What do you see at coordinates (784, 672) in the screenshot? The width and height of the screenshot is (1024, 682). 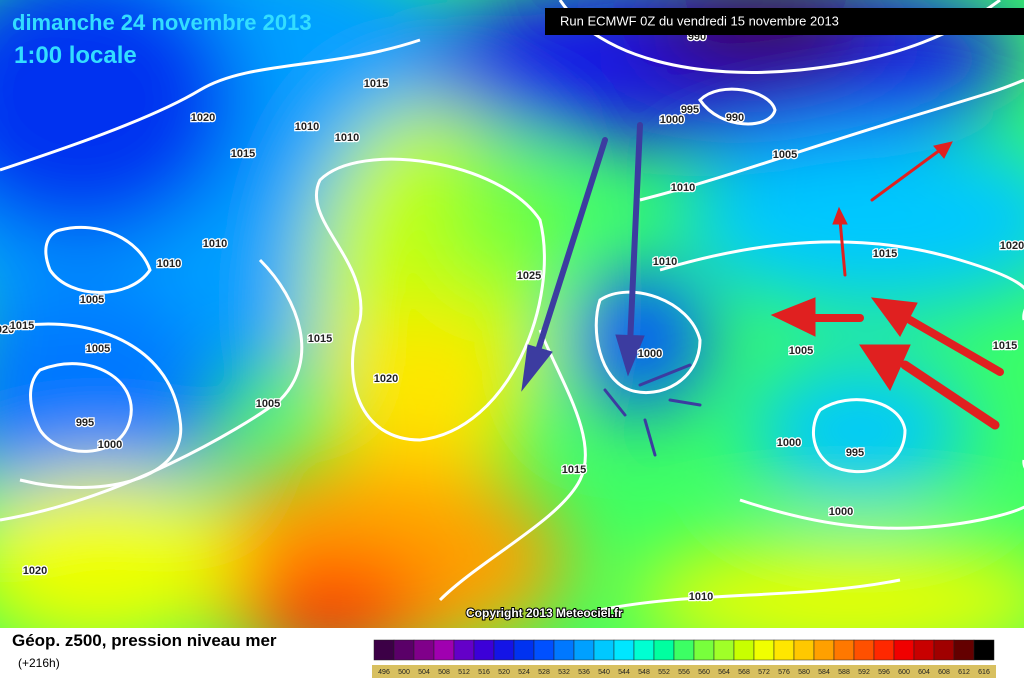 I see `scale-label: 576` at bounding box center [784, 672].